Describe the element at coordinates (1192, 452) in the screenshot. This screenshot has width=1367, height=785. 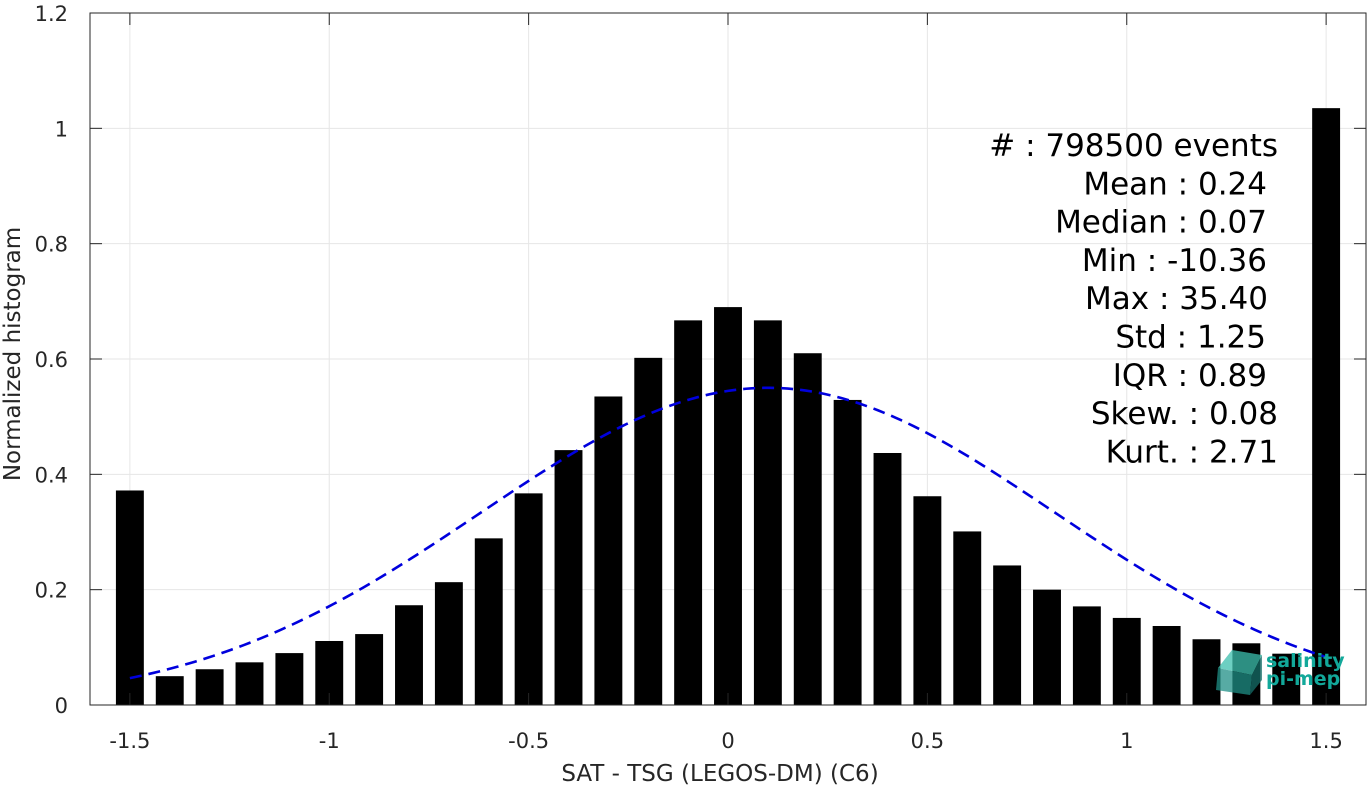
I see `stats-line: Kurt. : 2.71` at that location.